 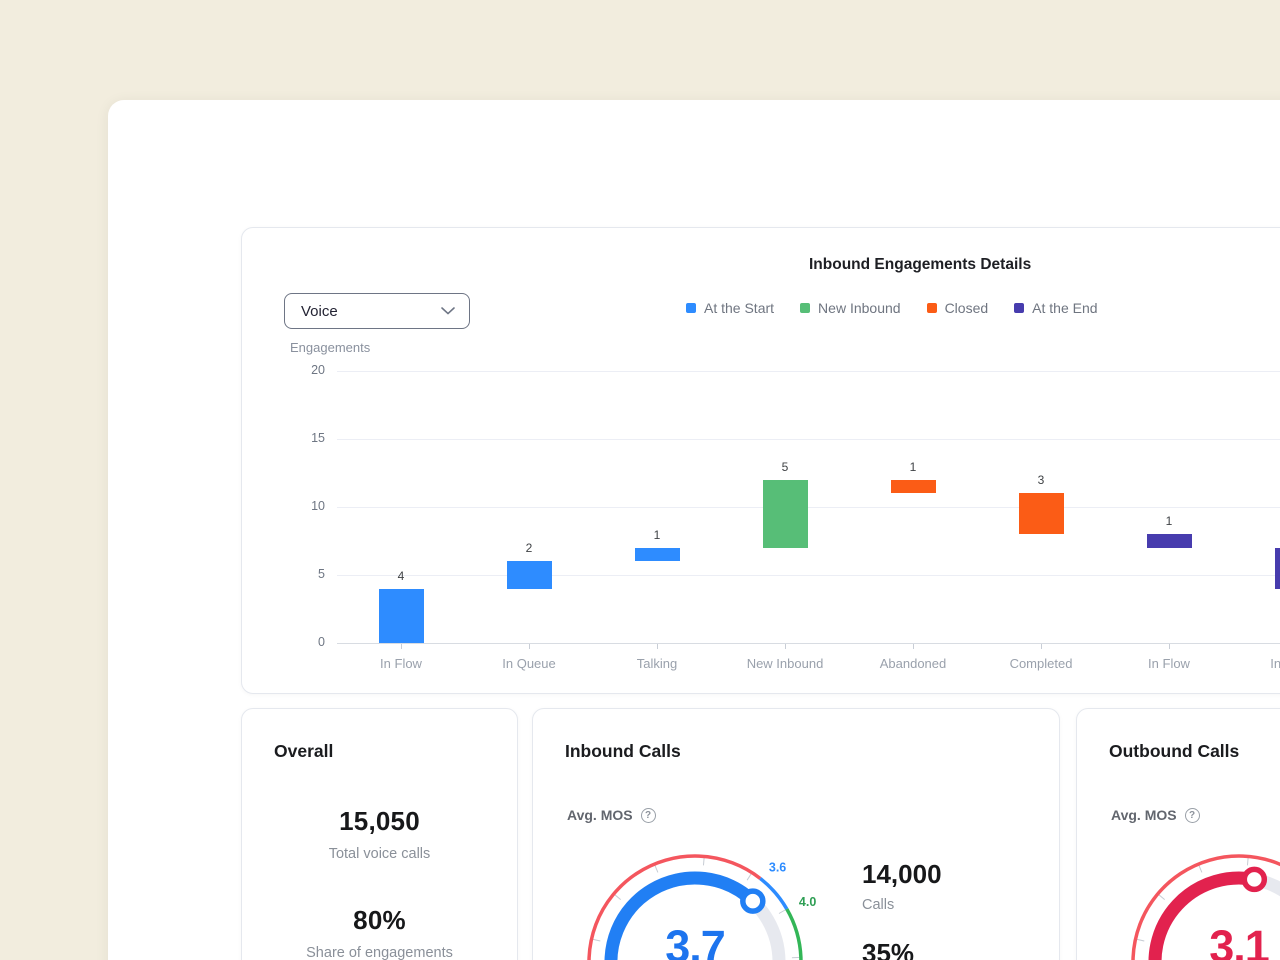 I want to click on calls-count-value: 14,000, so click(x=902, y=874).